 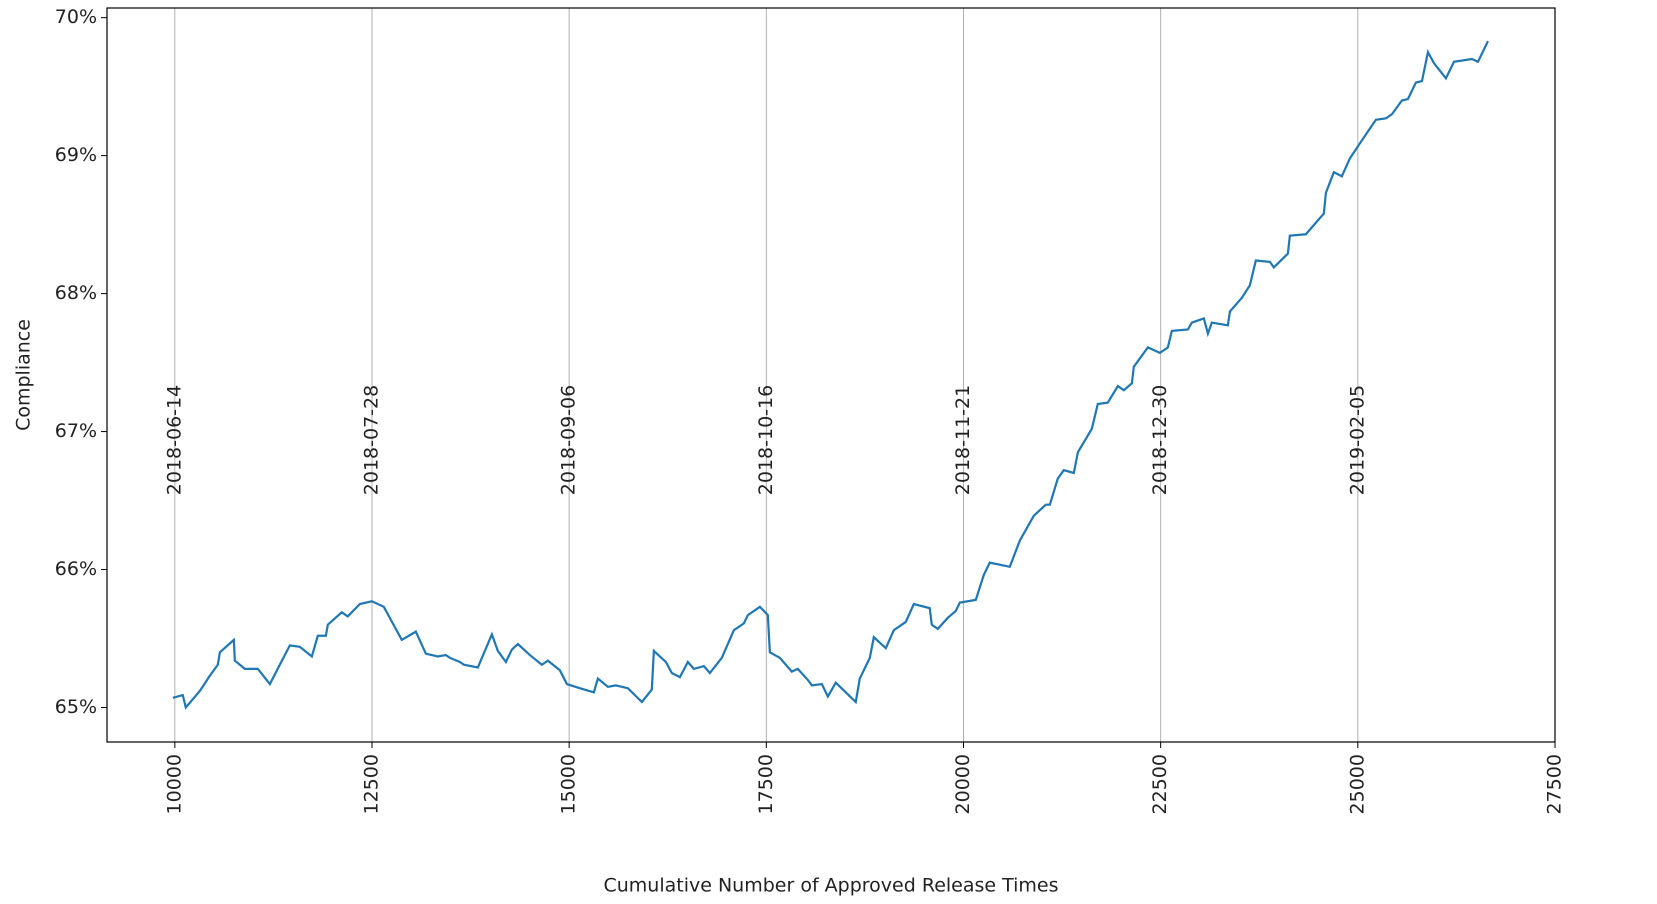 What do you see at coordinates (76, 293) in the screenshot?
I see `y-tick-label: 68%` at bounding box center [76, 293].